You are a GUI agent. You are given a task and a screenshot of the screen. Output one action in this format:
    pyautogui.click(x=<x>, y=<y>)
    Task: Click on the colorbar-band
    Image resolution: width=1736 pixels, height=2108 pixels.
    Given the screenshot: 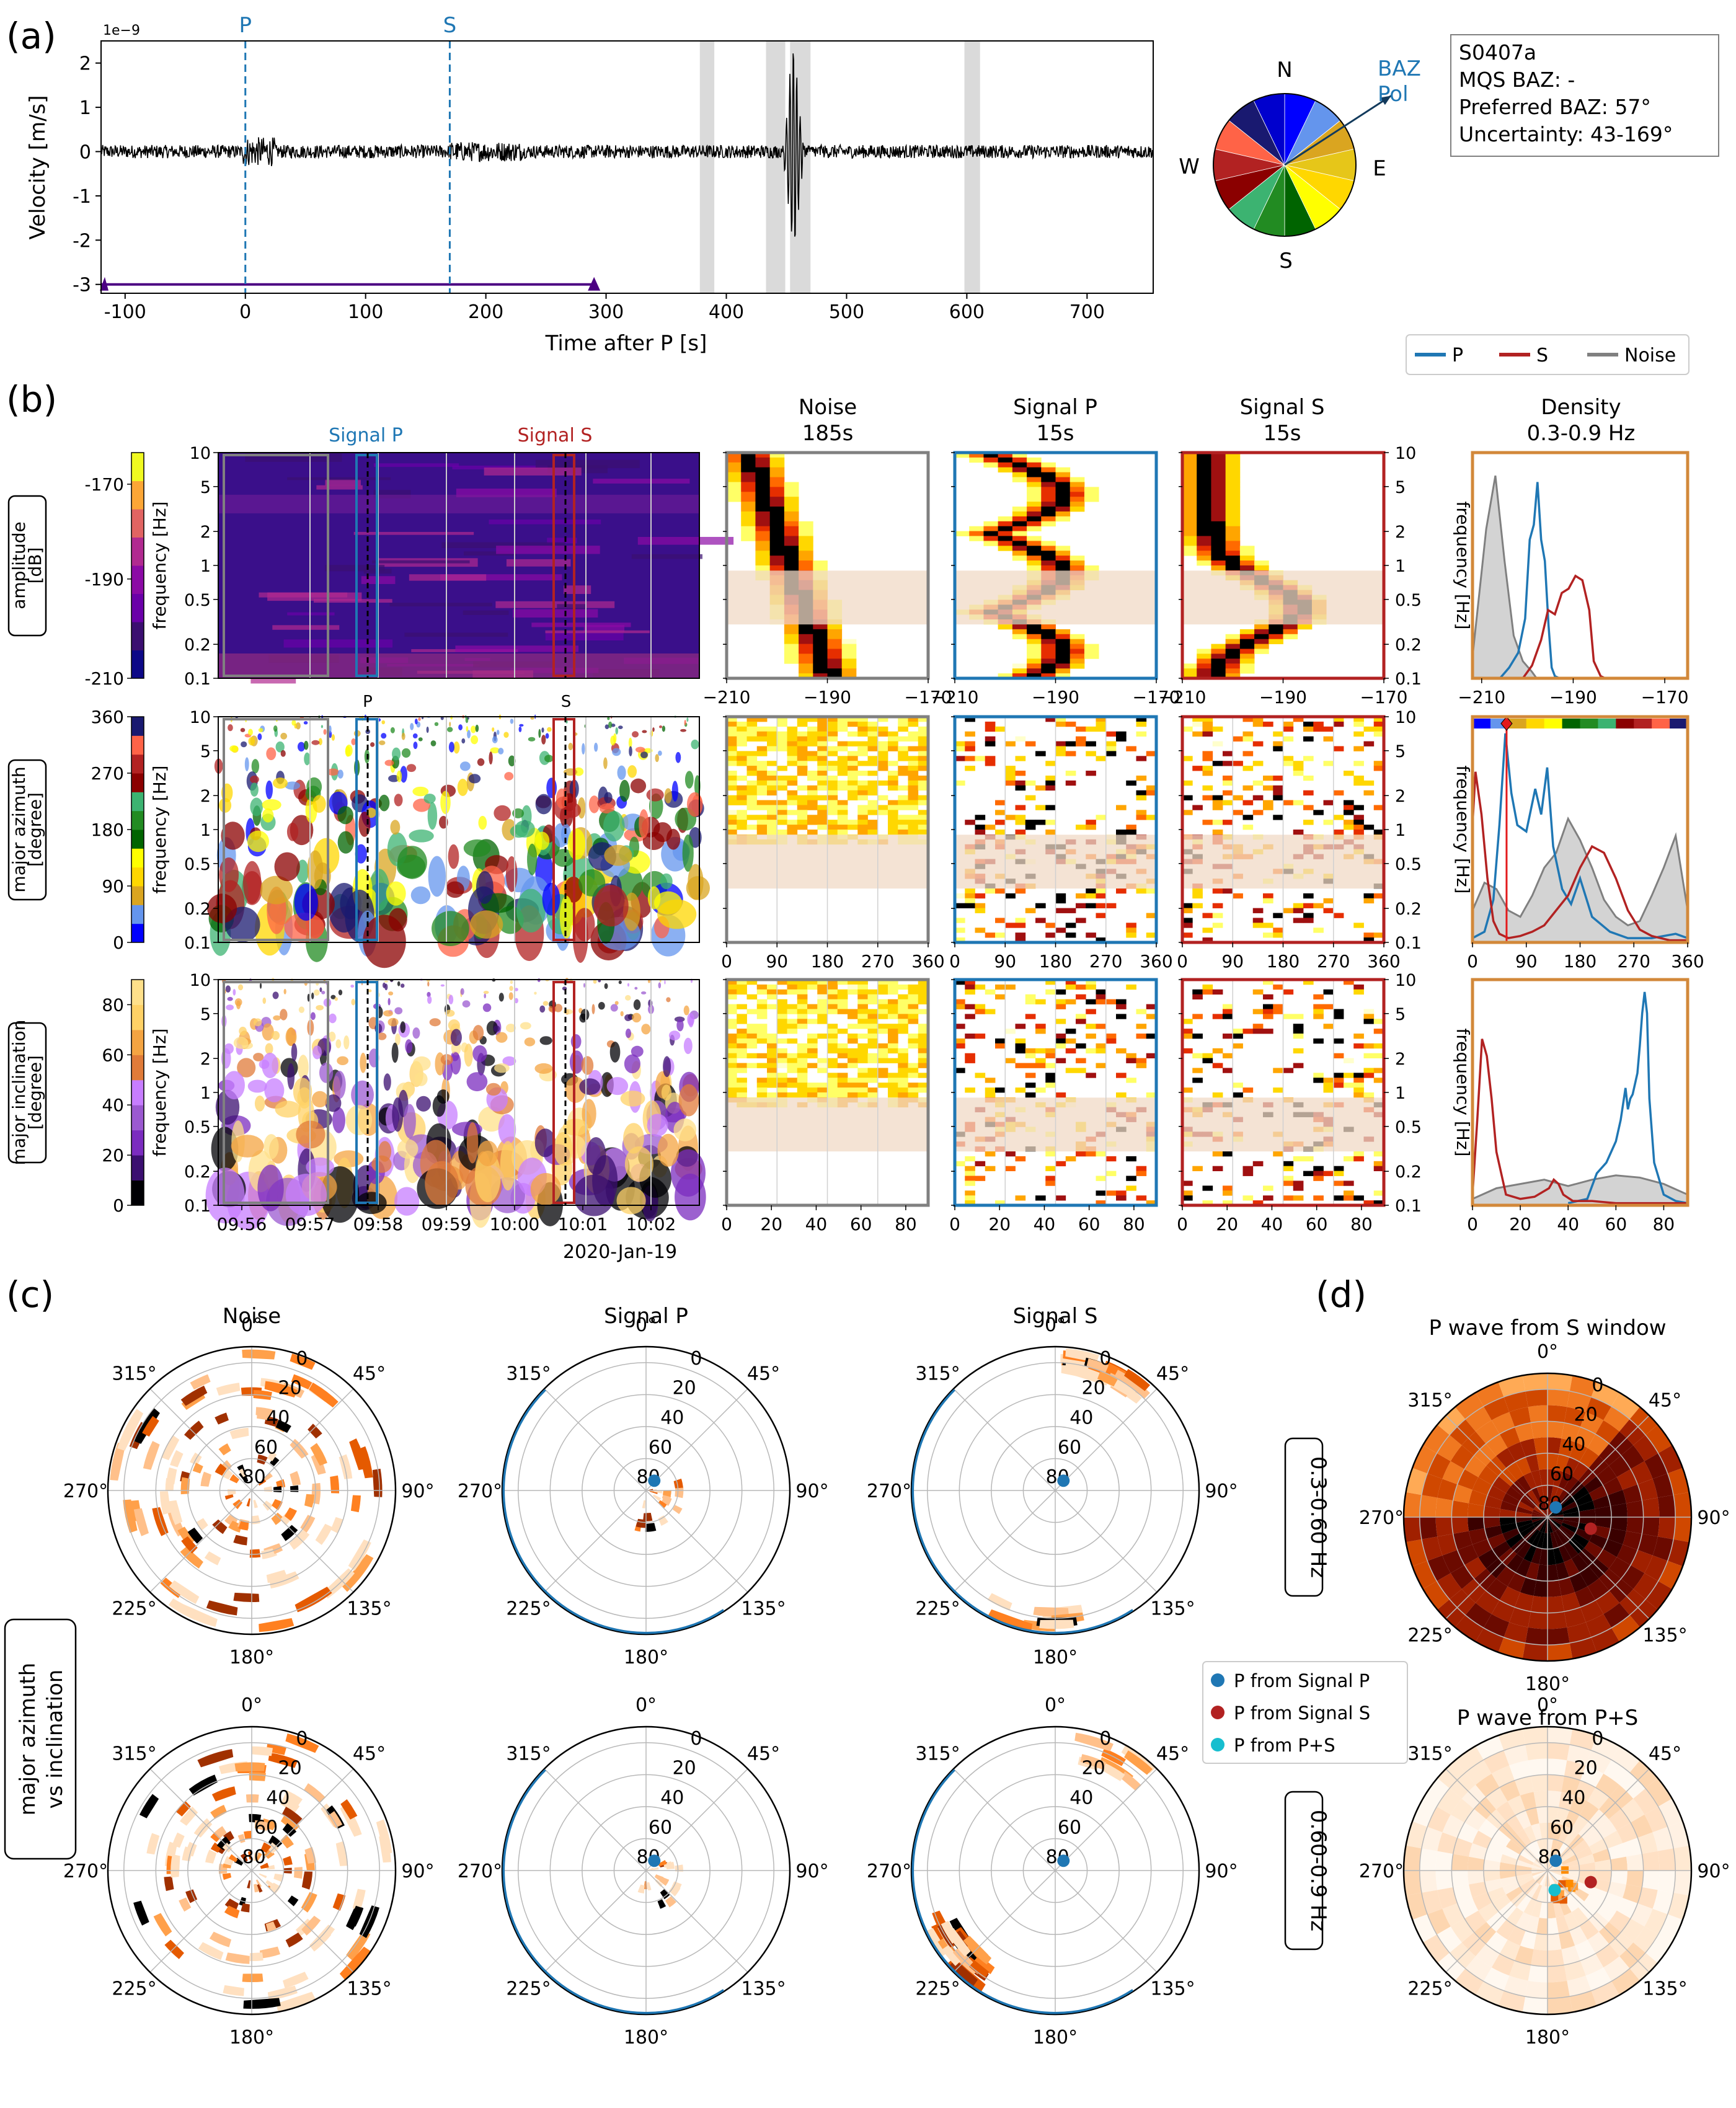 What is the action you would take?
    pyautogui.click(x=137, y=1143)
    